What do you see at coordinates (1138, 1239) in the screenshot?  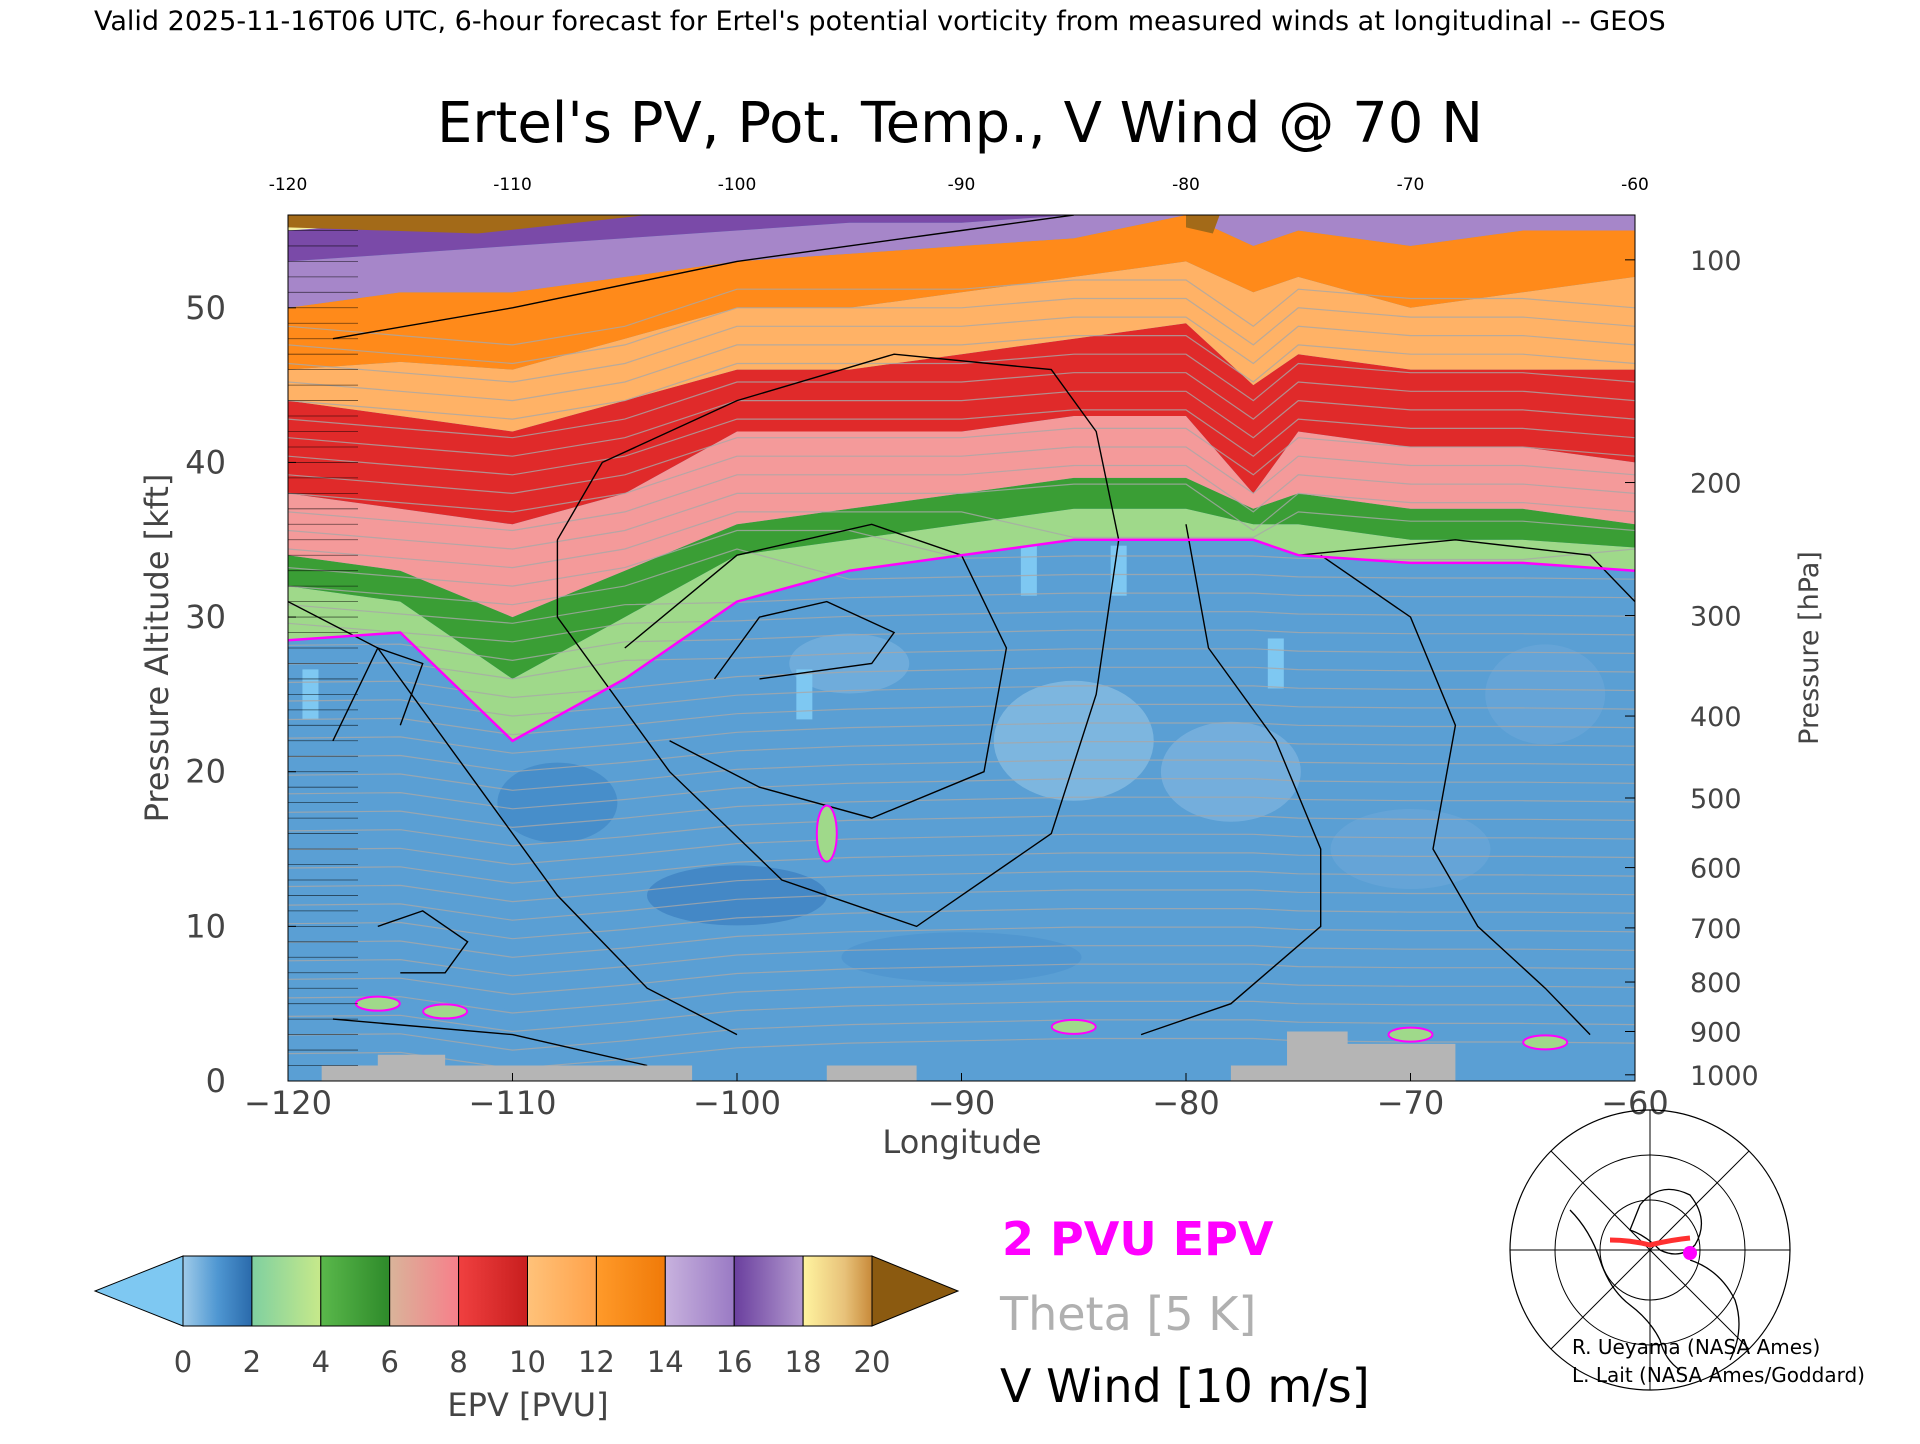 I see `legend-pv: 2 PVU EPV` at bounding box center [1138, 1239].